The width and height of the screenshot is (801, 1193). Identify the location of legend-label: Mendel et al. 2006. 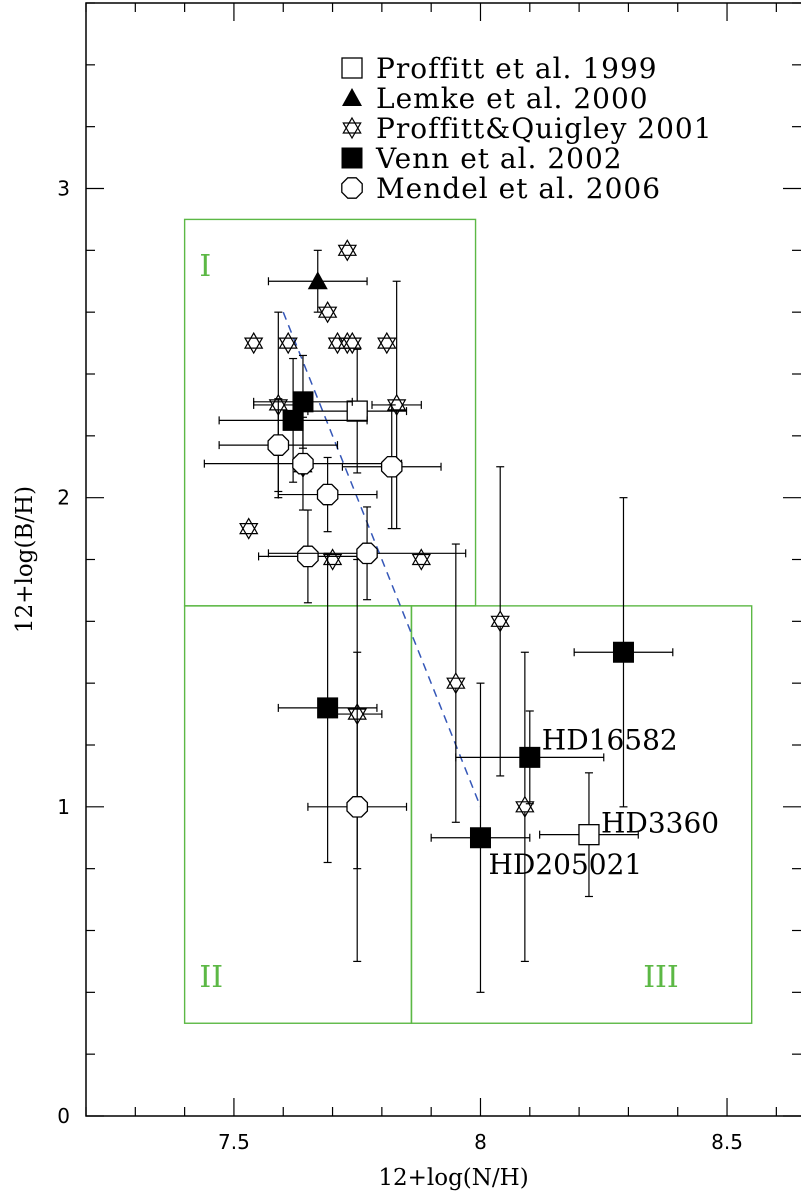
(518, 188).